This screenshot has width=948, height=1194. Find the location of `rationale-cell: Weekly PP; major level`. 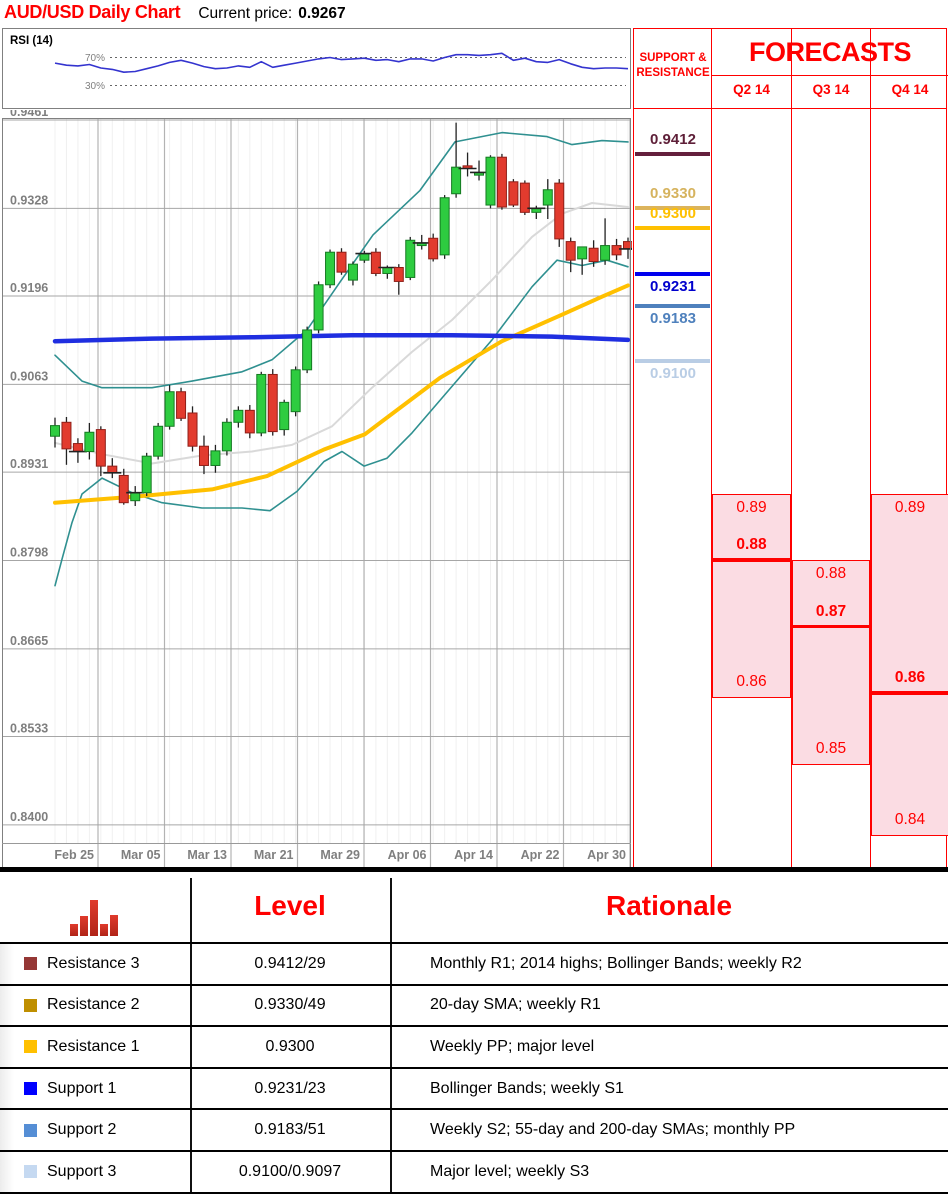

rationale-cell: Weekly PP; major level is located at coordinates (512, 1046).